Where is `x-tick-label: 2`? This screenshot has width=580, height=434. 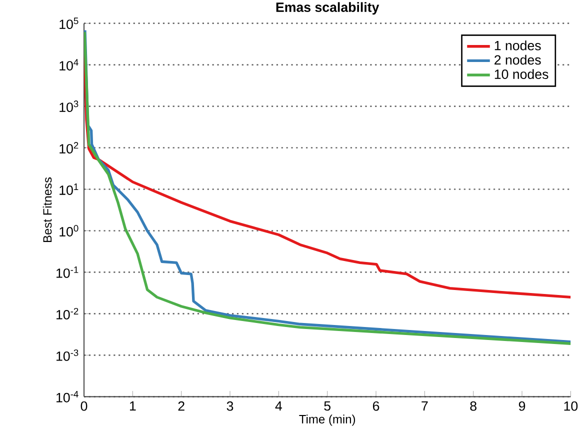
x-tick-label: 2 is located at coordinates (181, 406).